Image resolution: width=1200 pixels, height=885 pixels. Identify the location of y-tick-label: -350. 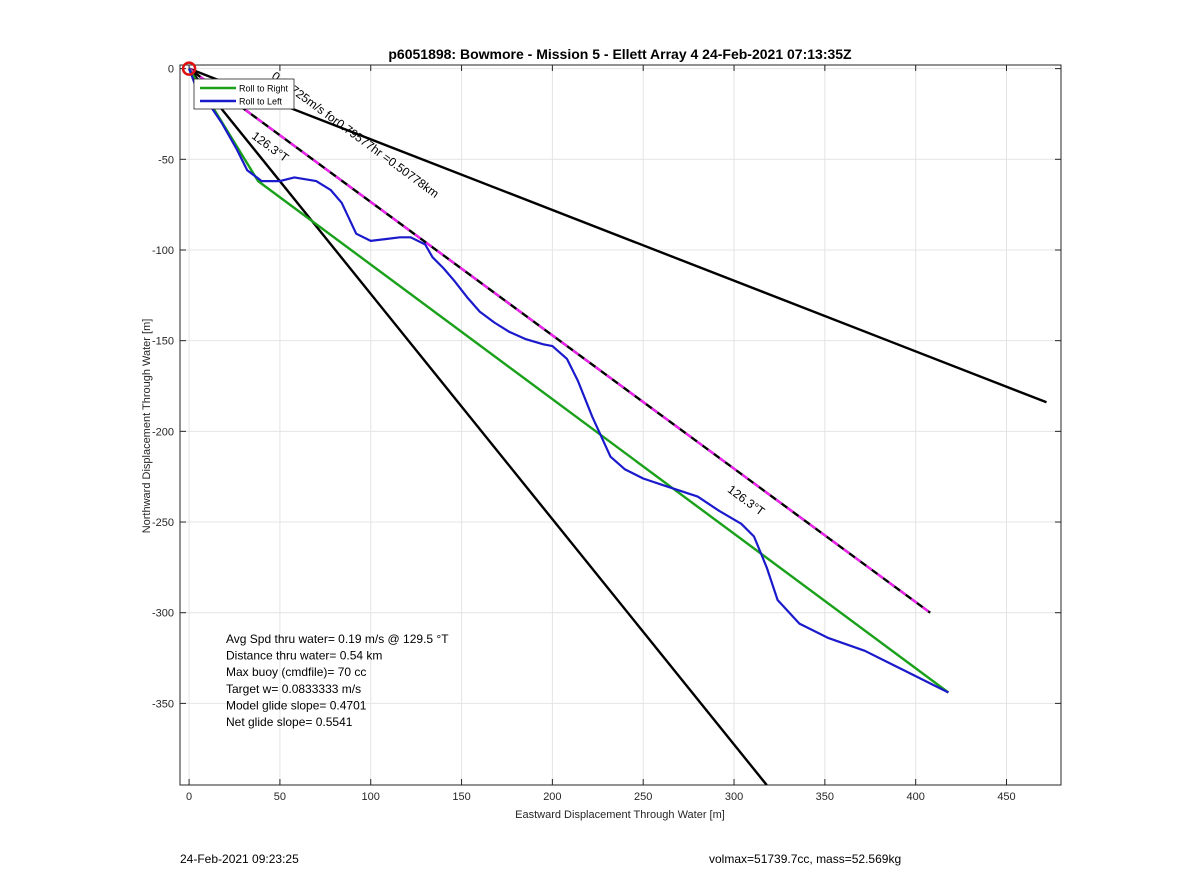
(163, 704).